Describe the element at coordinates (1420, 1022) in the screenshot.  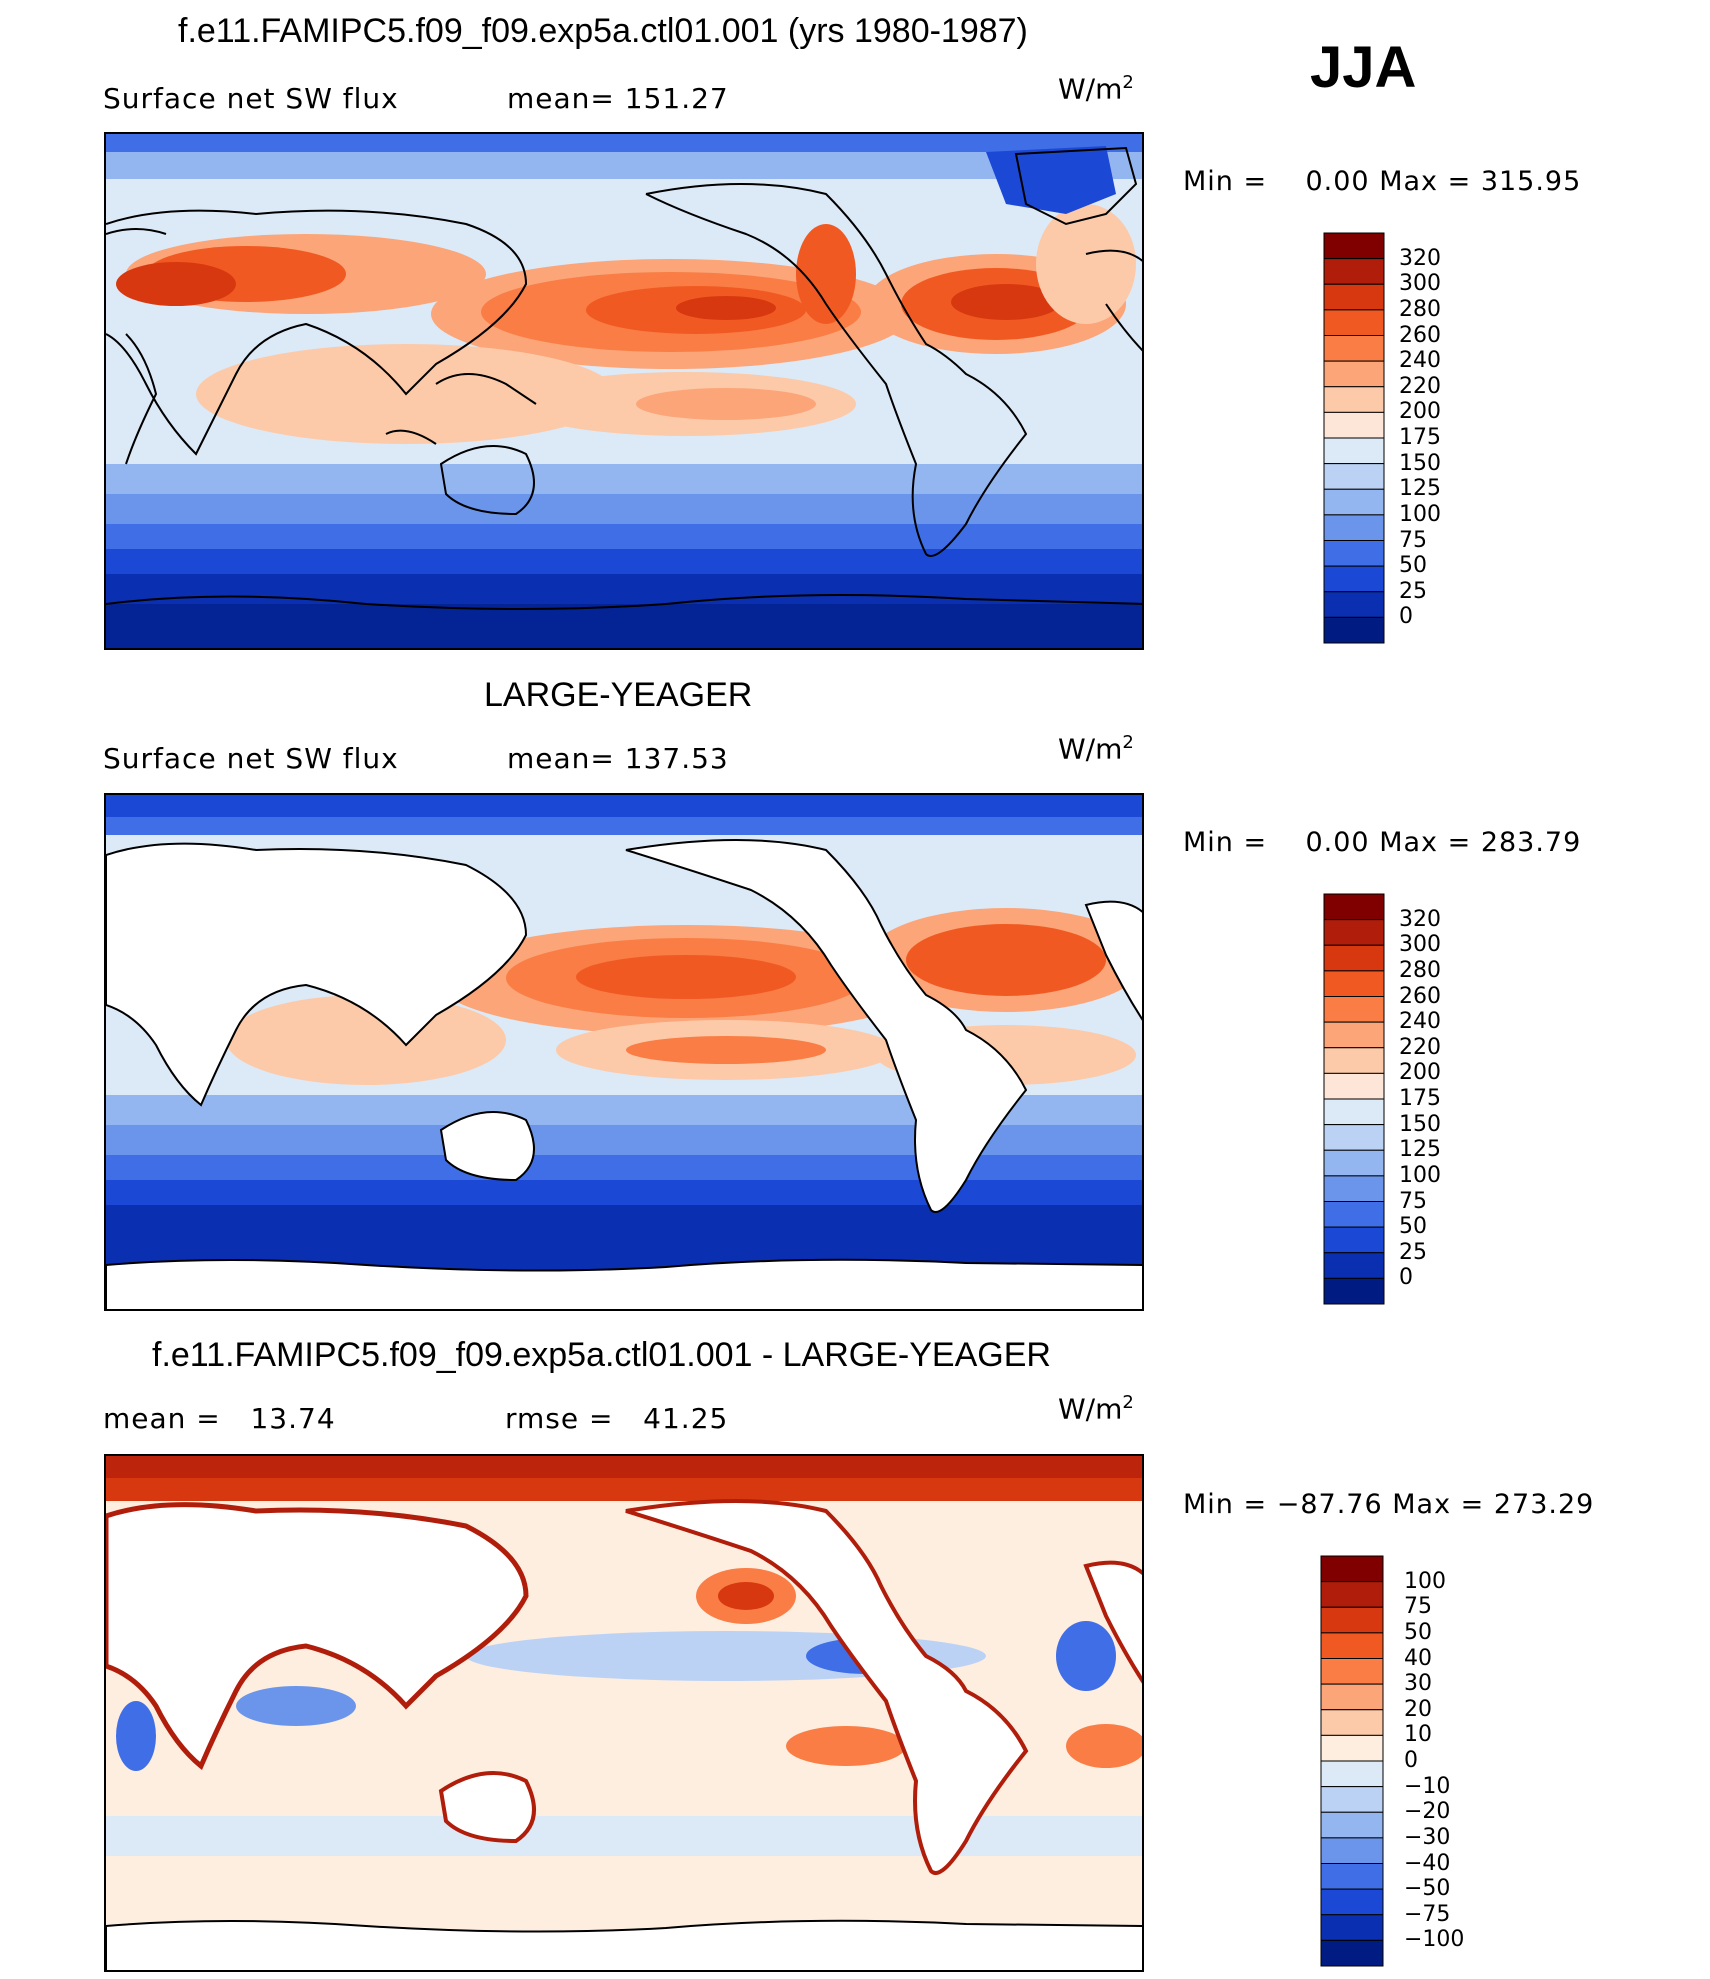
I see `colorbar-tick-label: 240` at that location.